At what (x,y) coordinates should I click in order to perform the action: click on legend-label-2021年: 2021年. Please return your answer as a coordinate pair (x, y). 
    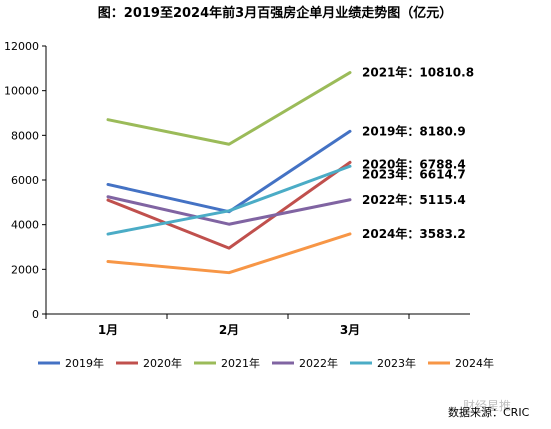
    Looking at the image, I should click on (240, 363).